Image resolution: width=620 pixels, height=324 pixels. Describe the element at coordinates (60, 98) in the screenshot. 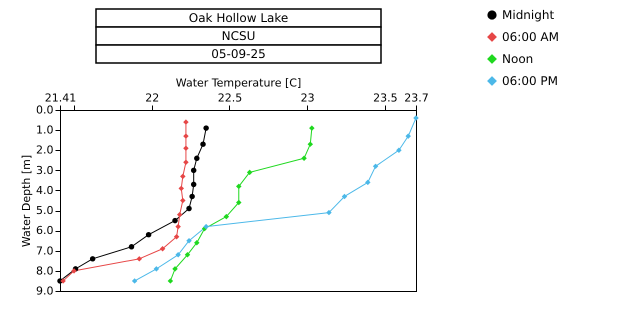

I see `x-tick-label: 21.41` at that location.